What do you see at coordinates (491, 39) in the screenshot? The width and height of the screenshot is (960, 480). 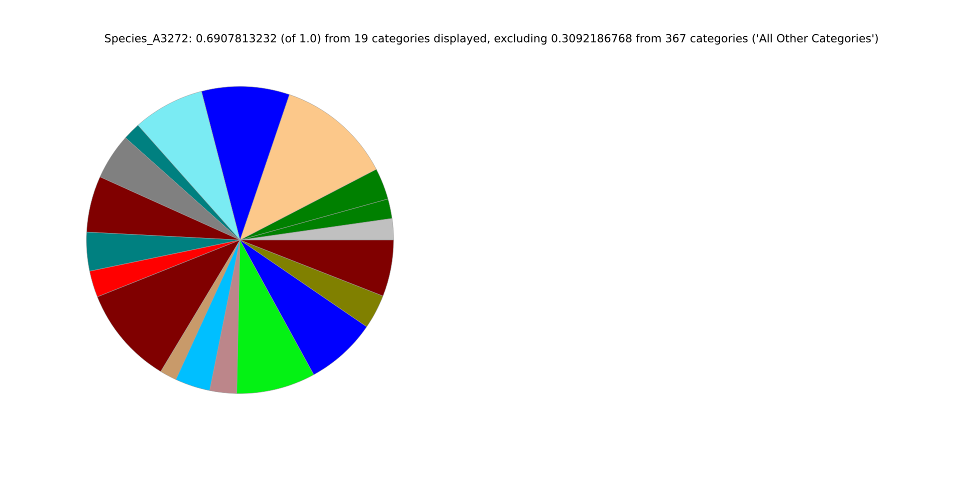 I see `text: Species_A3272: 0.6907813232 (of 1.0) from 19 categories displayed, excluding 0.3092186768 from 367 categories ('All Other Categories')` at bounding box center [491, 39].